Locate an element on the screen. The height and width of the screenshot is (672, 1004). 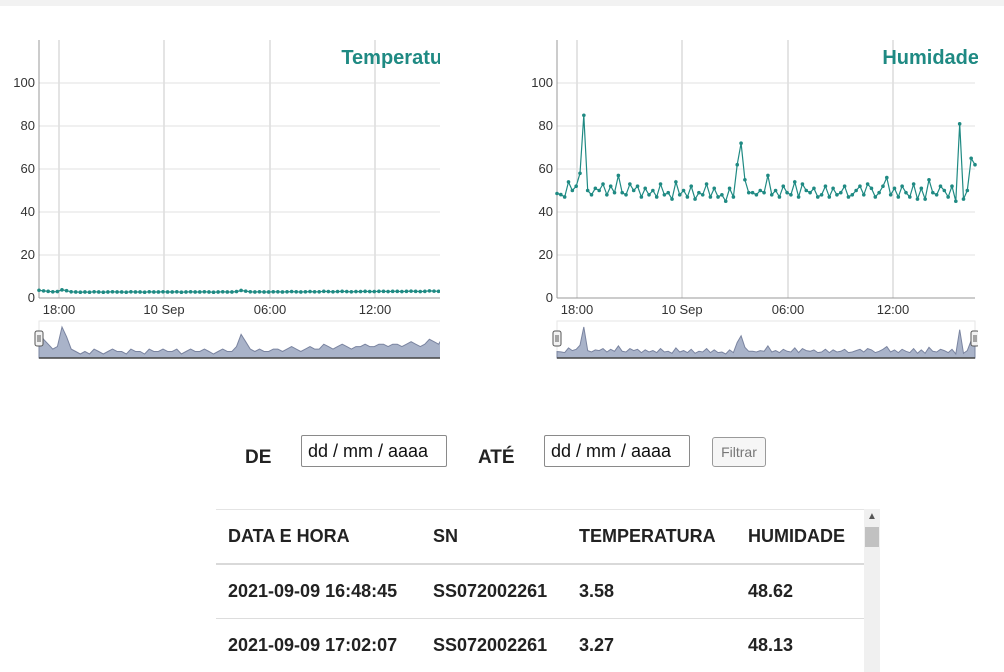
header-sn: SN is located at coordinates (494, 537).